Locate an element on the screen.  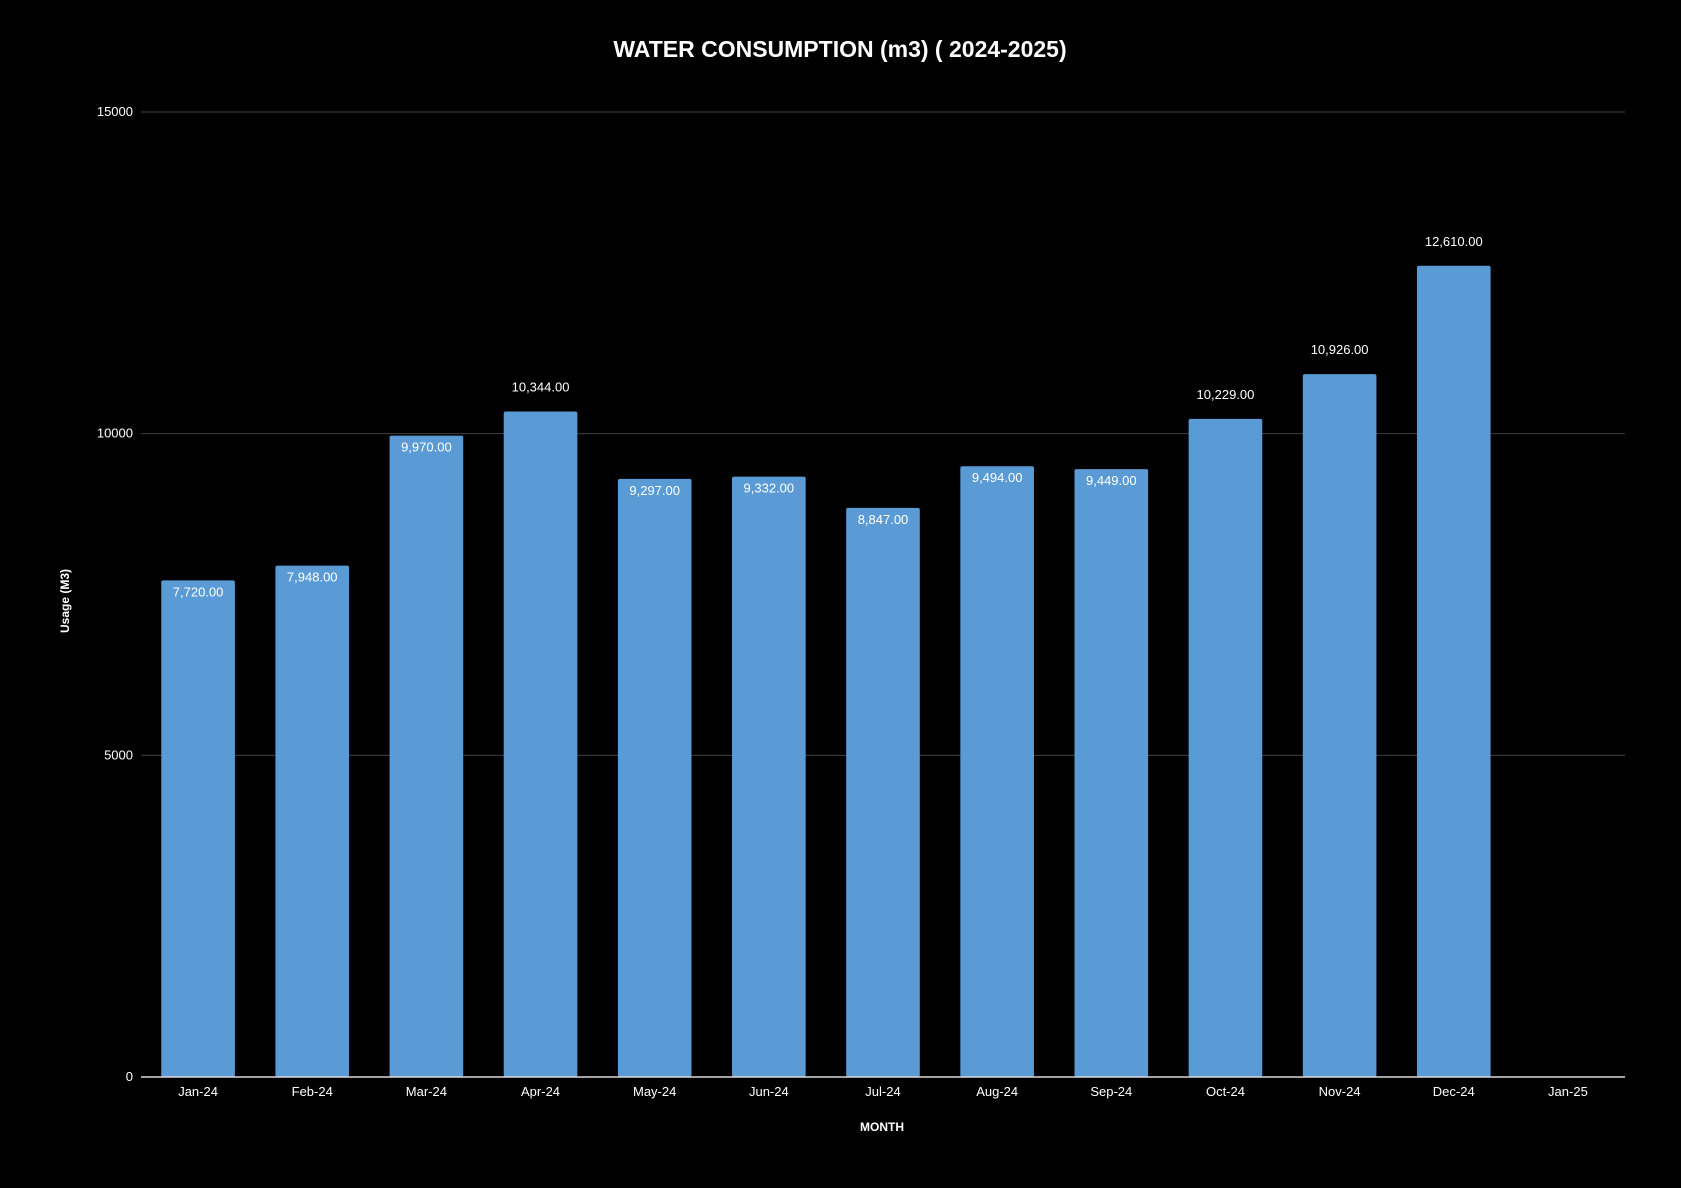
x-tick-label: Jun-24 is located at coordinates (769, 1091).